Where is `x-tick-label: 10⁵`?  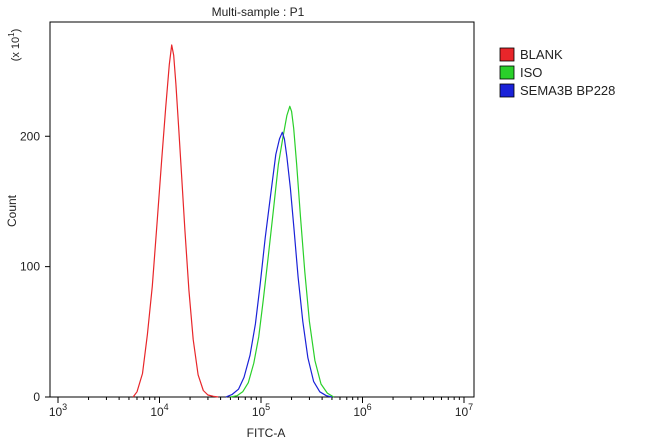
x-tick-label: 10⁵ is located at coordinates (261, 410).